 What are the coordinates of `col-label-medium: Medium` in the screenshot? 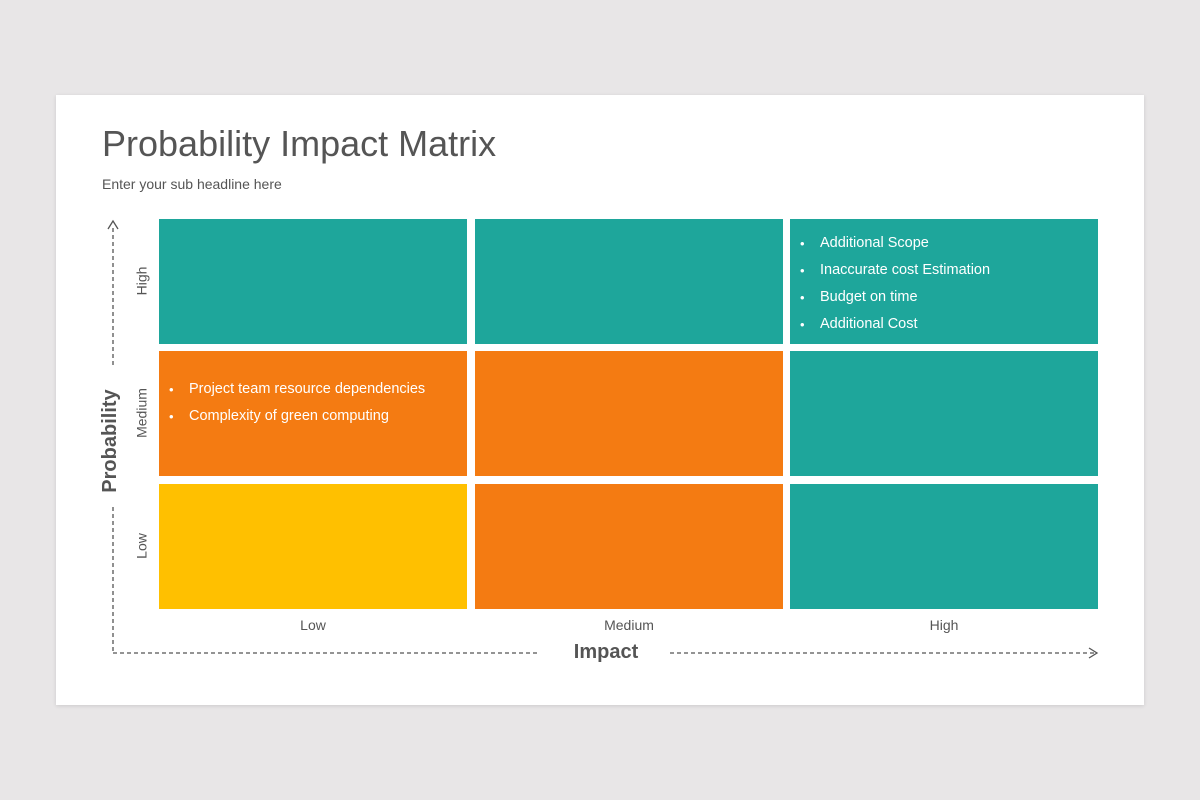 It's located at (629, 625).